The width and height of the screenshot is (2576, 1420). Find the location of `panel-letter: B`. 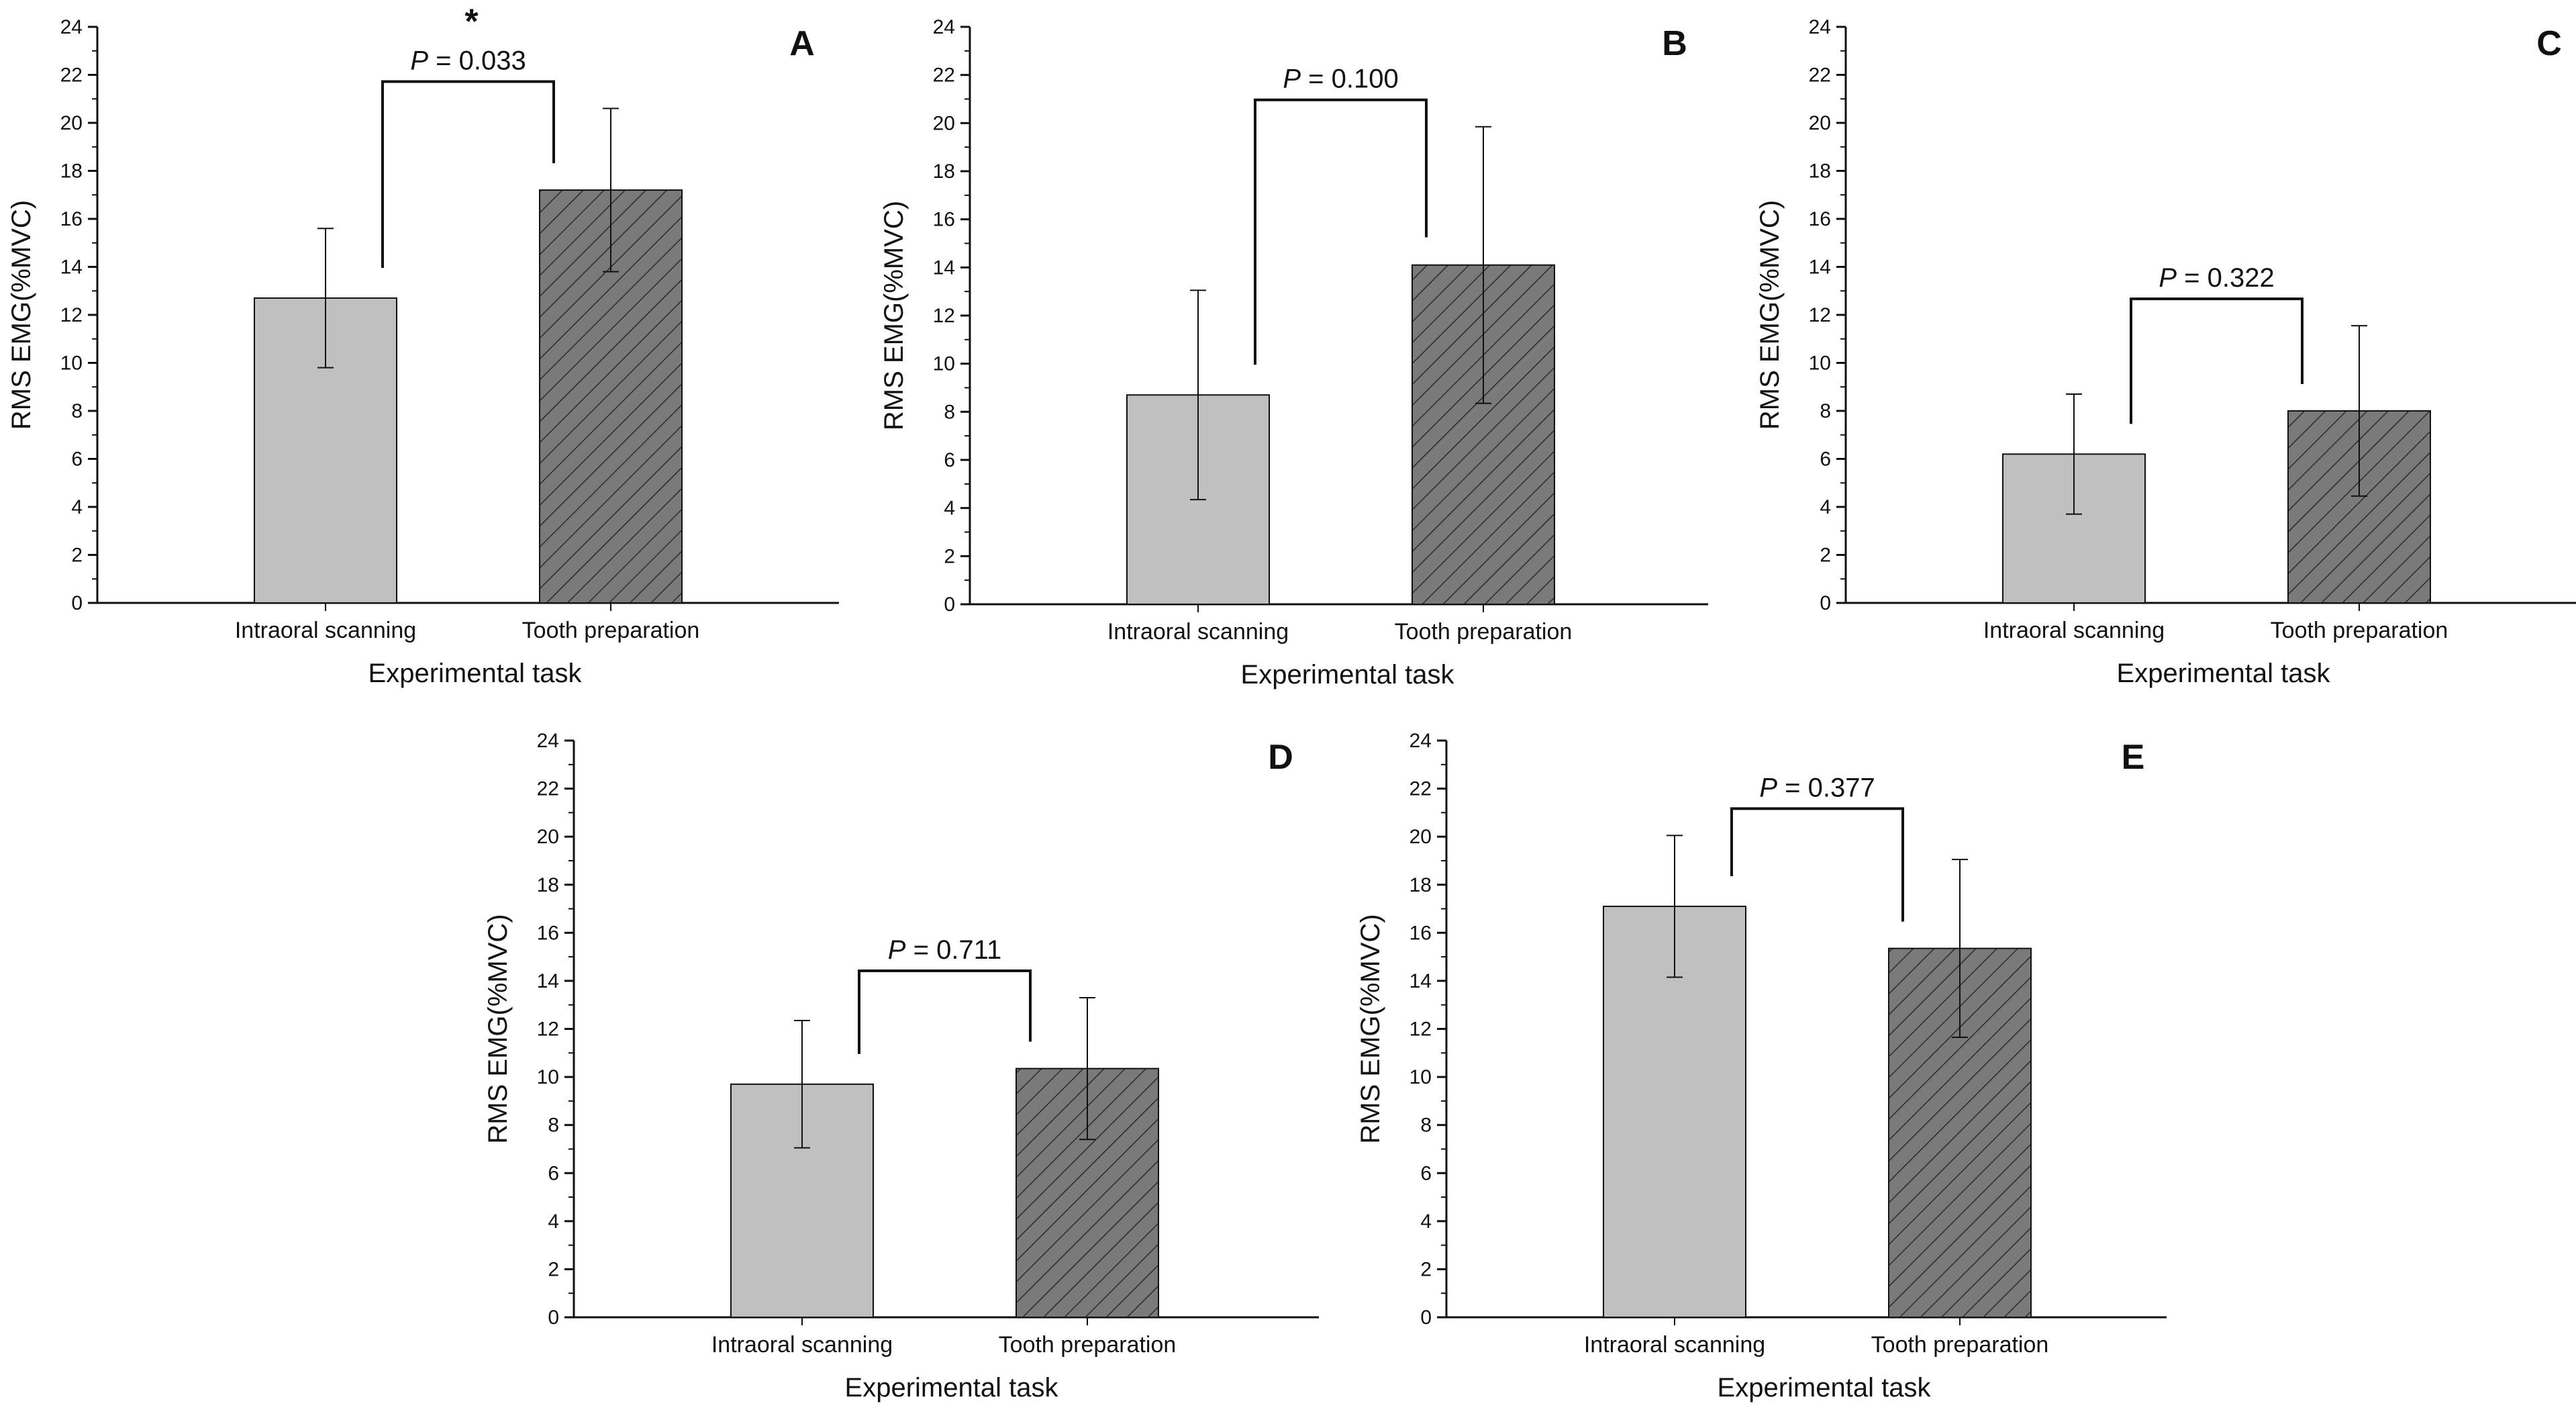

panel-letter: B is located at coordinates (1674, 43).